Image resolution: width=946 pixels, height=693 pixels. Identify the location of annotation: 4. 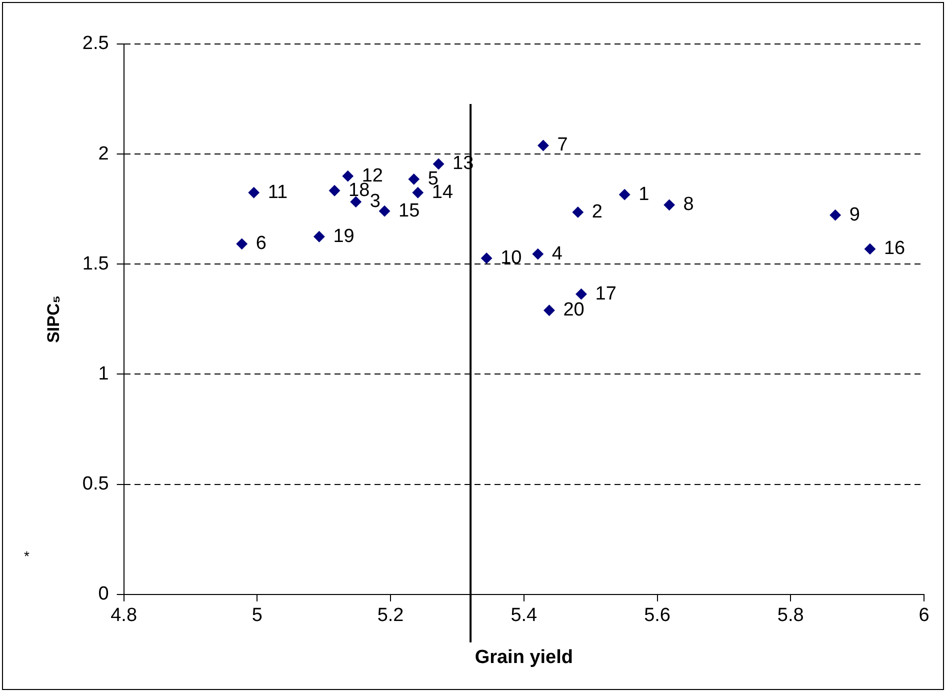
(557, 253).